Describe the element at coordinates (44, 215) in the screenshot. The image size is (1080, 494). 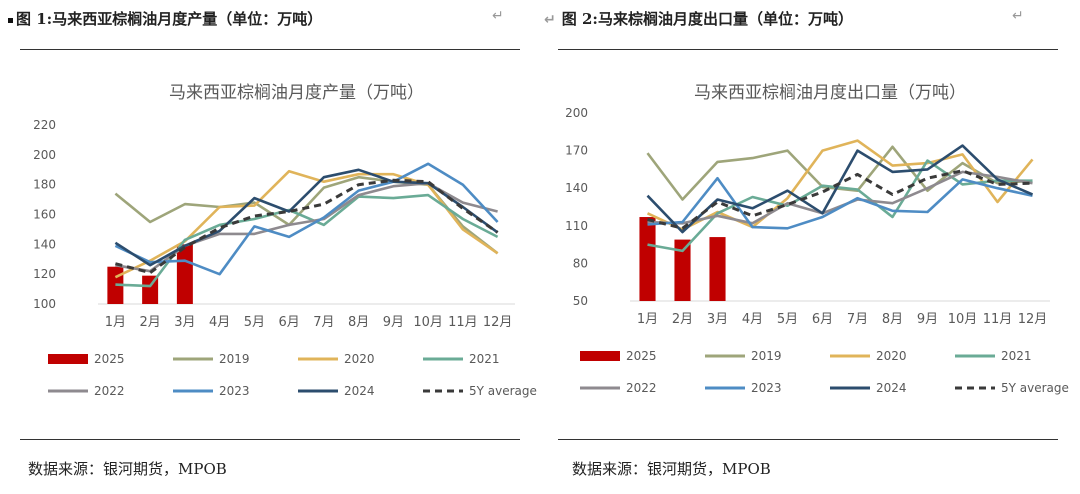
I see `y-tick-label: 160` at that location.